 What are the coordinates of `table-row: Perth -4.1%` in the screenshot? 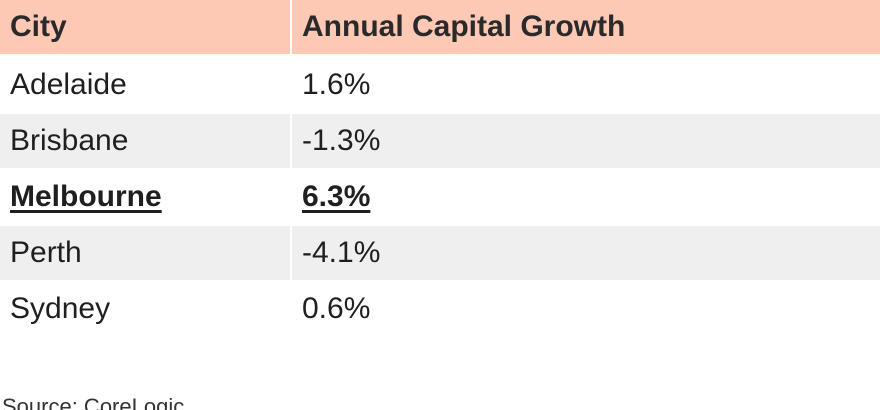 It's located at (440, 252).